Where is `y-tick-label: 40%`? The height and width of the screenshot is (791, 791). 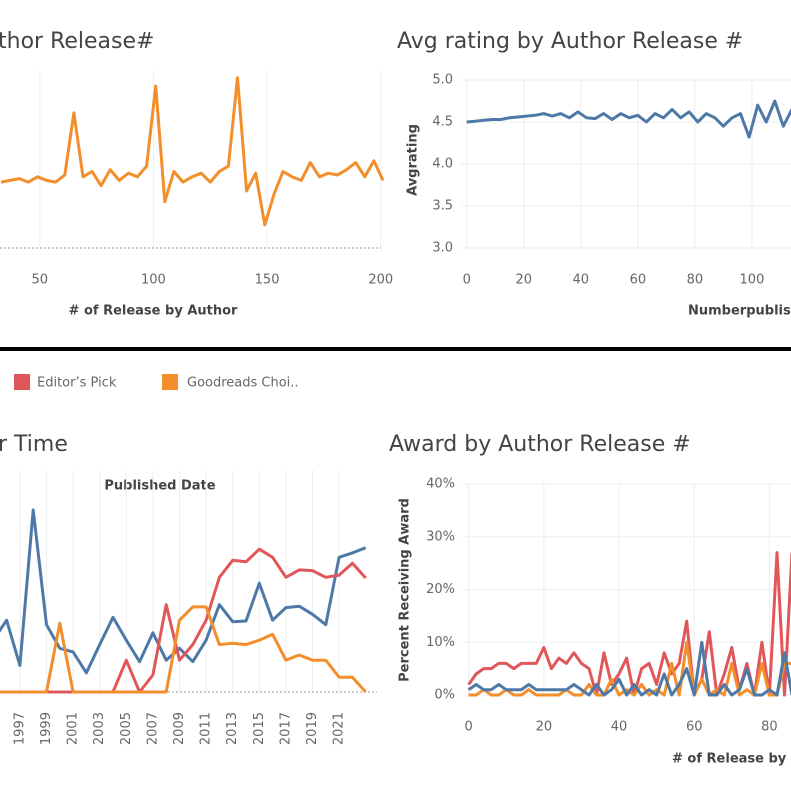 y-tick-label: 40% is located at coordinates (440, 484).